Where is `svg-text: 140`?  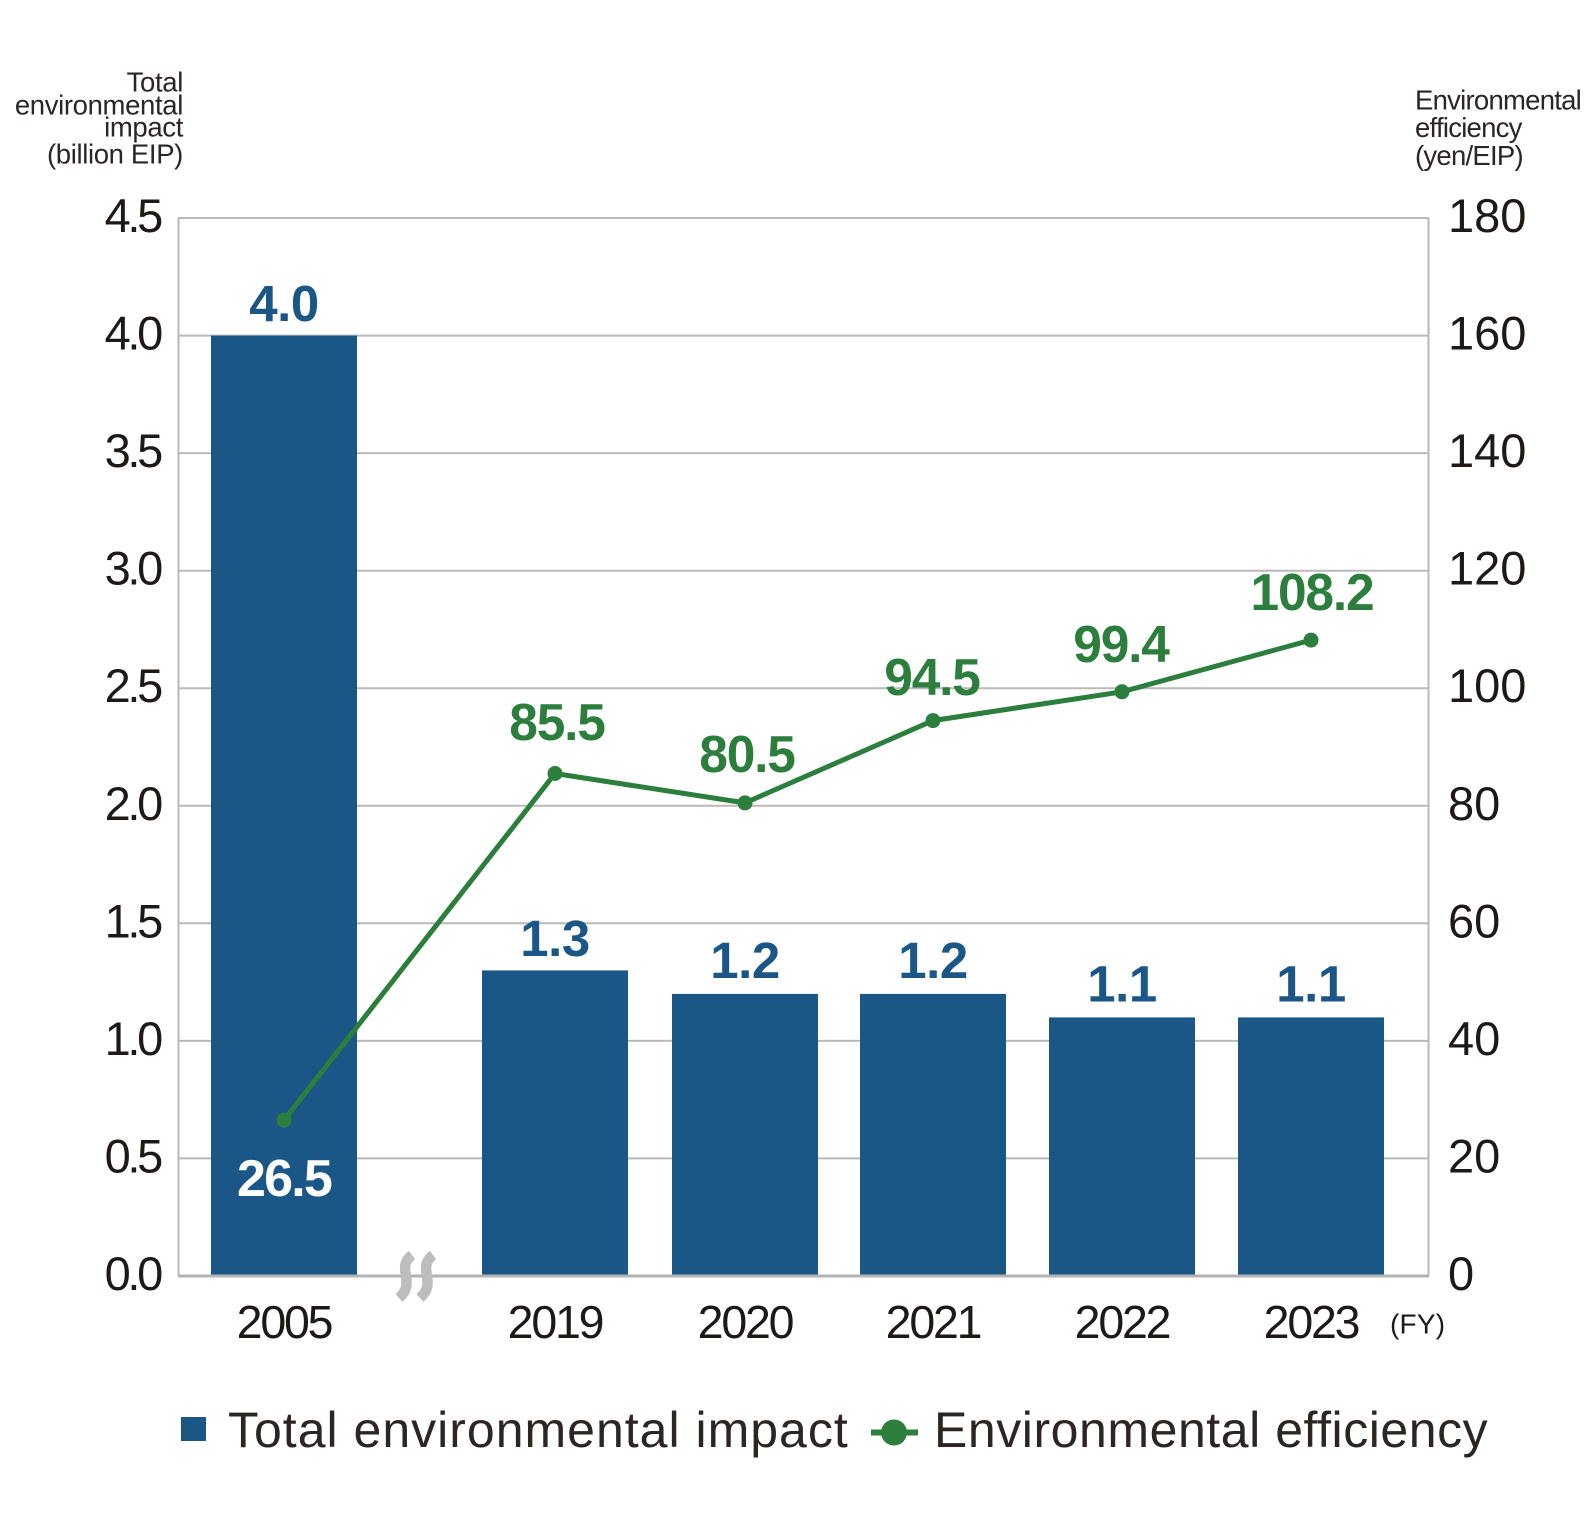
svg-text: 140 is located at coordinates (1487, 450).